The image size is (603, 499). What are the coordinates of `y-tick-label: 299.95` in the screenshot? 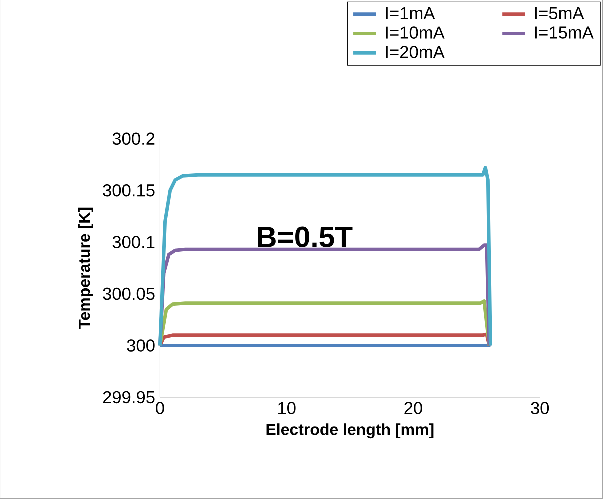 It's located at (129, 397).